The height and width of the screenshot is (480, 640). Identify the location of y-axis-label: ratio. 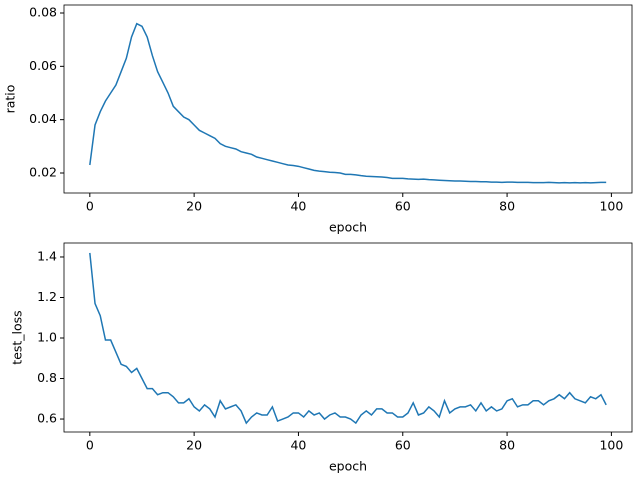
(10, 99).